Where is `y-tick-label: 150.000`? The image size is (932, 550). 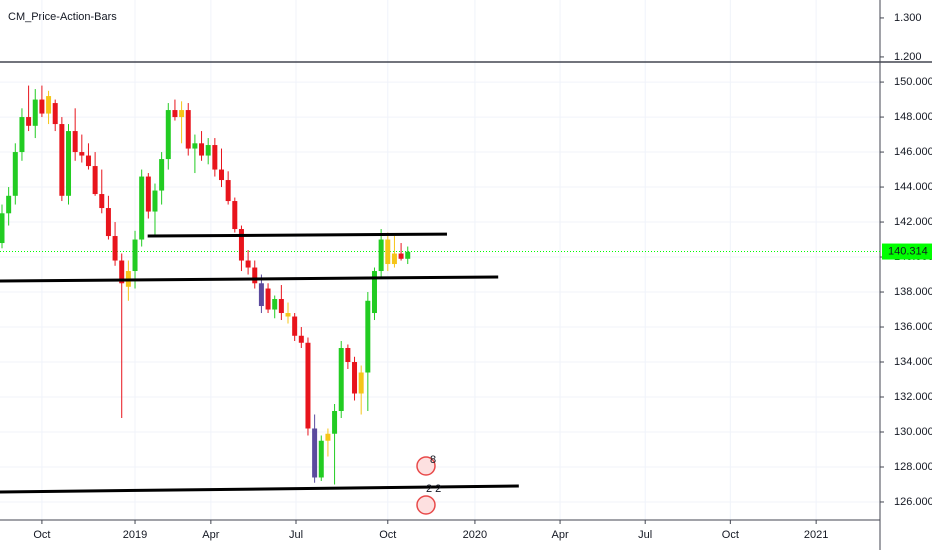
y-tick-label: 150.000 is located at coordinates (913, 82).